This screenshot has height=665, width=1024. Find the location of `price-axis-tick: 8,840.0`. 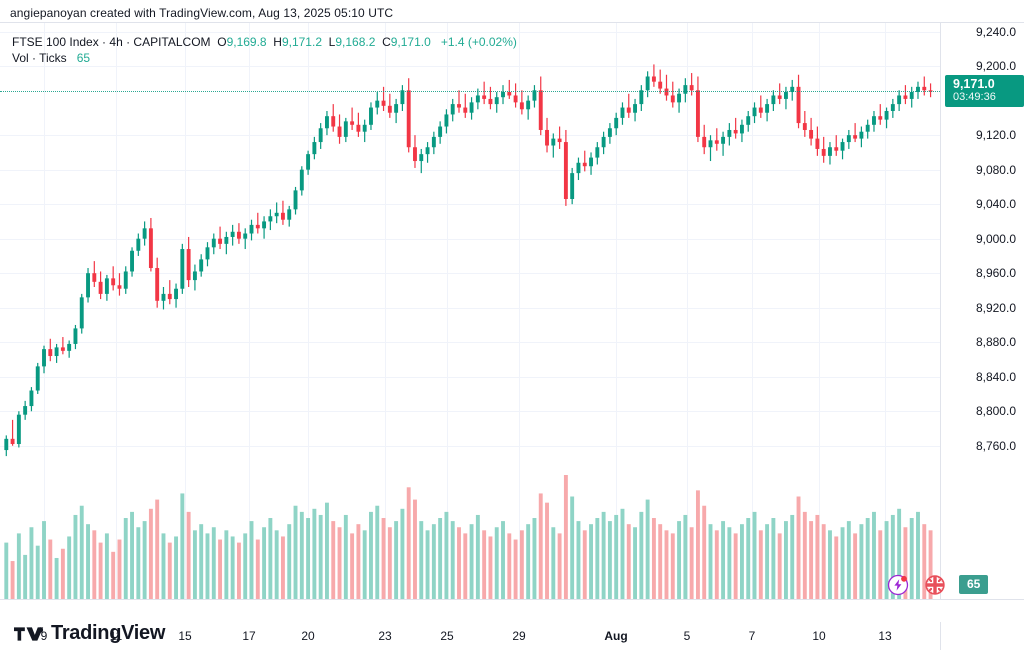

price-axis-tick: 8,840.0 is located at coordinates (995, 376).